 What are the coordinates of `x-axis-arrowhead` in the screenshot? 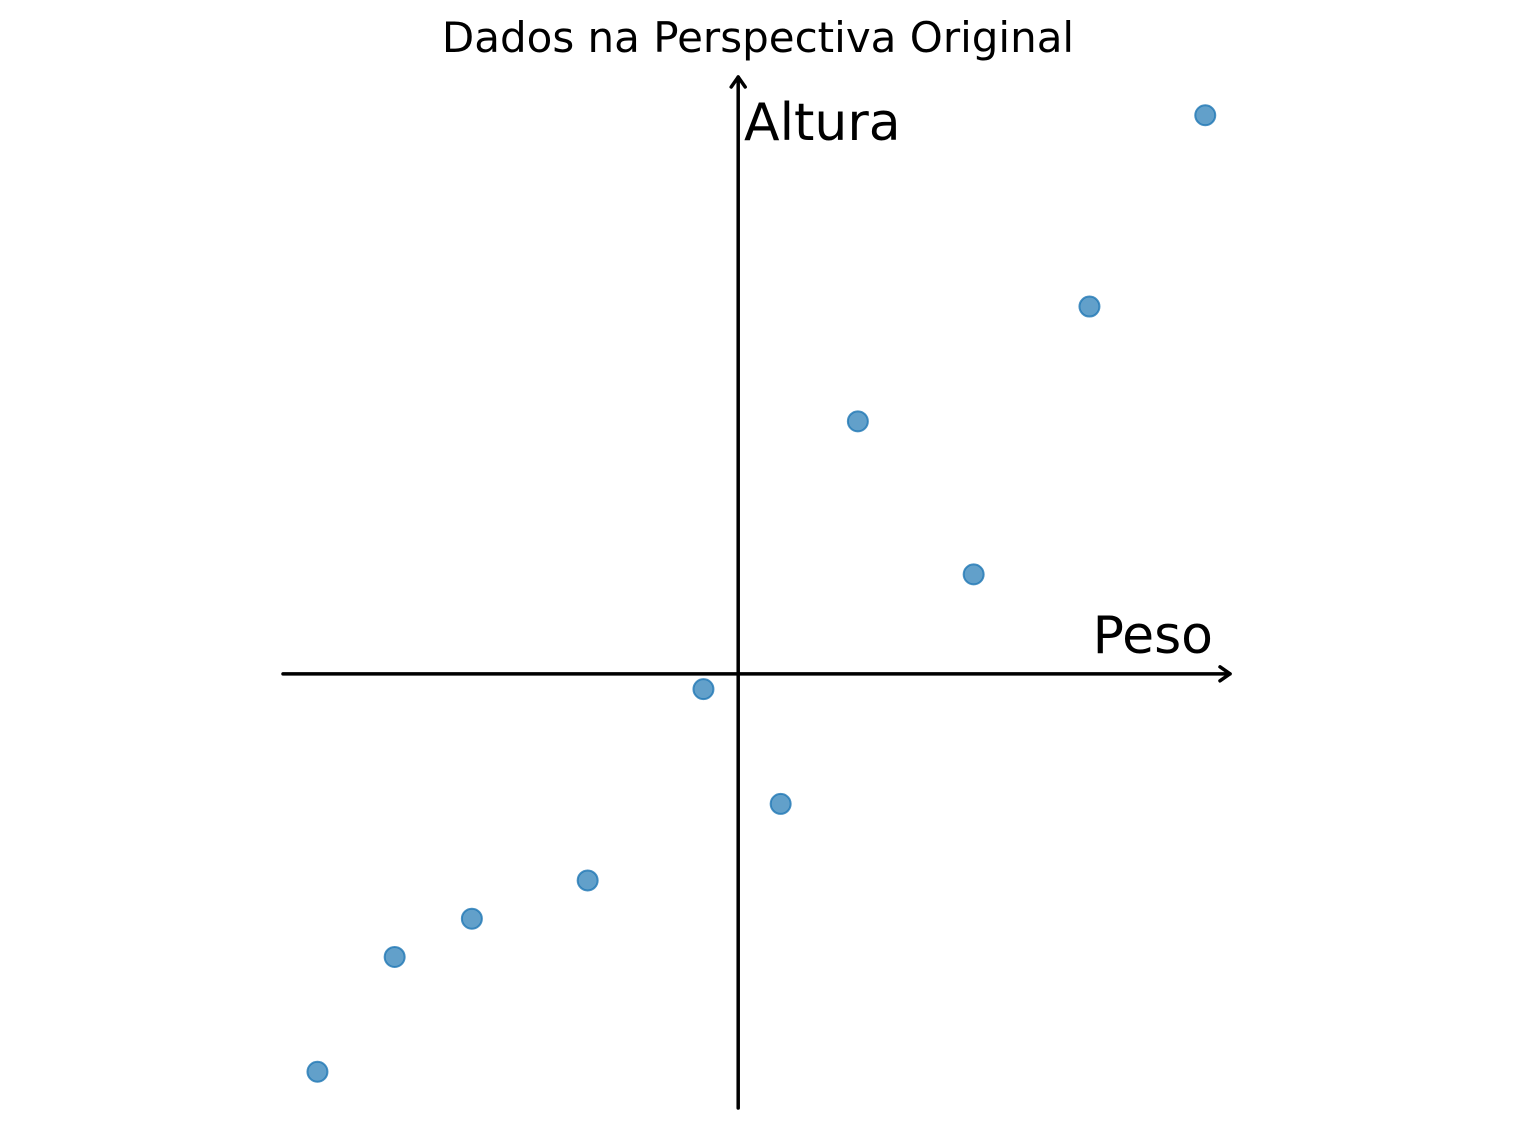 It's located at (1225, 674).